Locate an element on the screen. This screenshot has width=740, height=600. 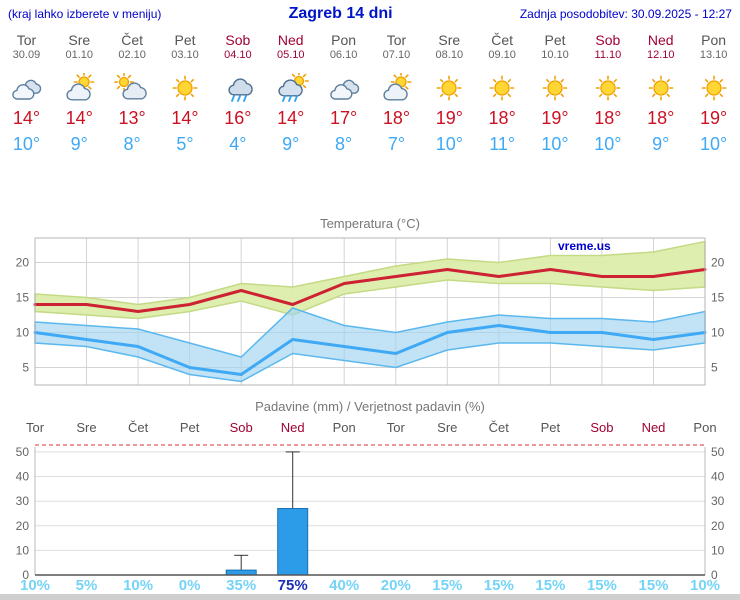
day-date: 02.10 is located at coordinates (132, 55).